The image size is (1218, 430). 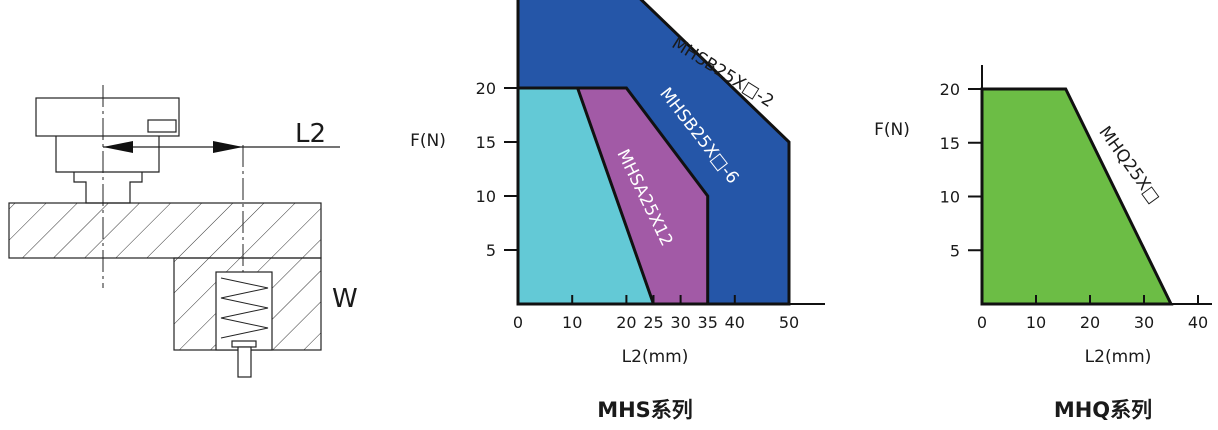 I want to click on hatched-plate, so click(x=165, y=230).